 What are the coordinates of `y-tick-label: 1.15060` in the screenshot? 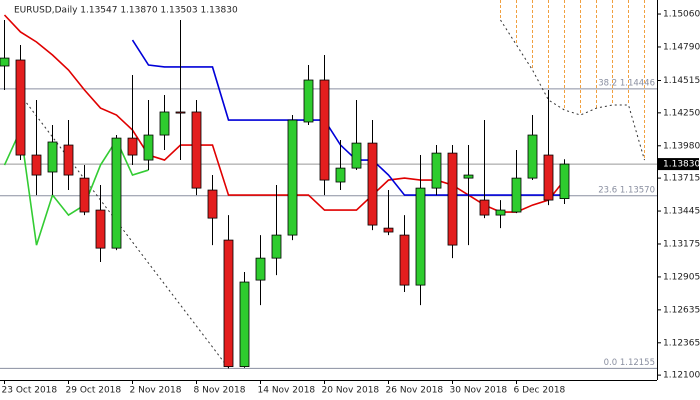 It's located at (681, 15).